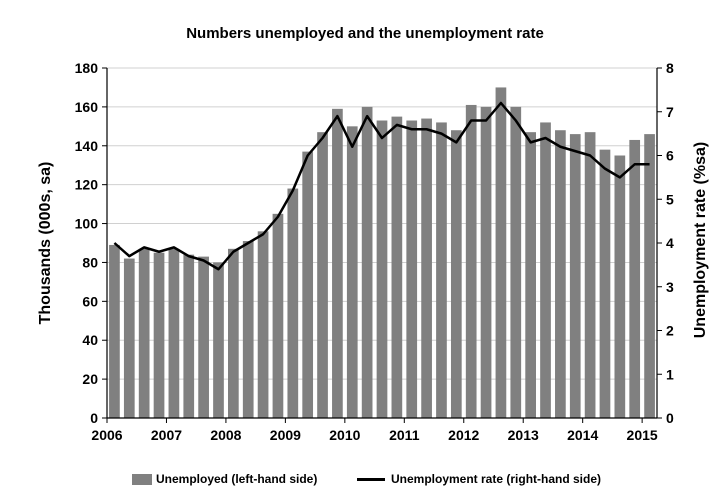 The image size is (714, 494). I want to click on legend-item-rate: Unemployment rate (right-hand side), so click(479, 479).